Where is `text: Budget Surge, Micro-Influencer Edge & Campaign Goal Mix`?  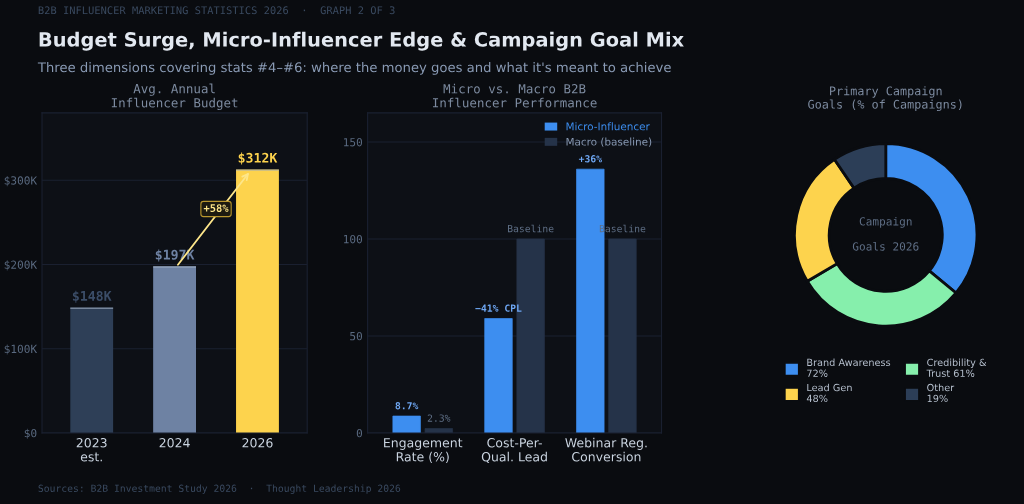
text: Budget Surge, Micro-Influencer Edge & Campaign Goal Mix is located at coordinates (361, 41).